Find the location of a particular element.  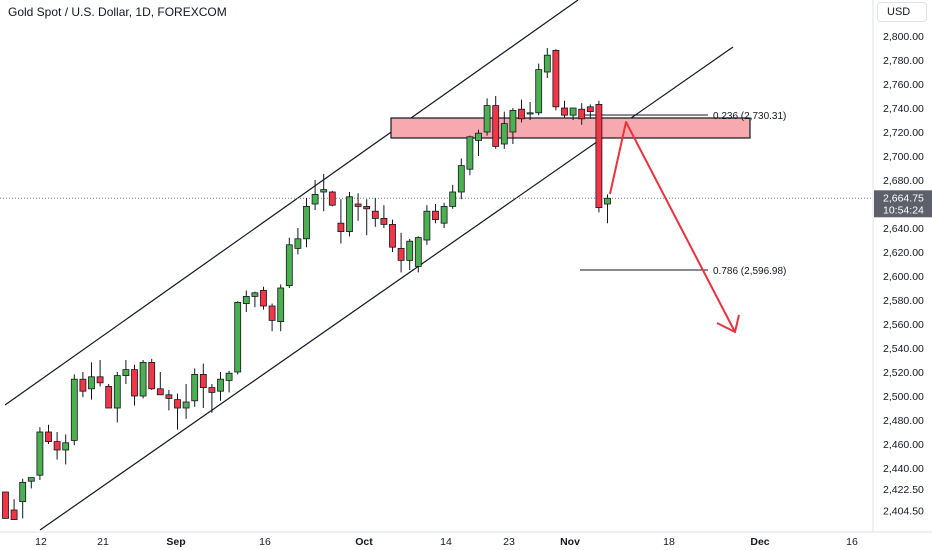

price-tick-label: 2,404.50 is located at coordinates (903, 512).